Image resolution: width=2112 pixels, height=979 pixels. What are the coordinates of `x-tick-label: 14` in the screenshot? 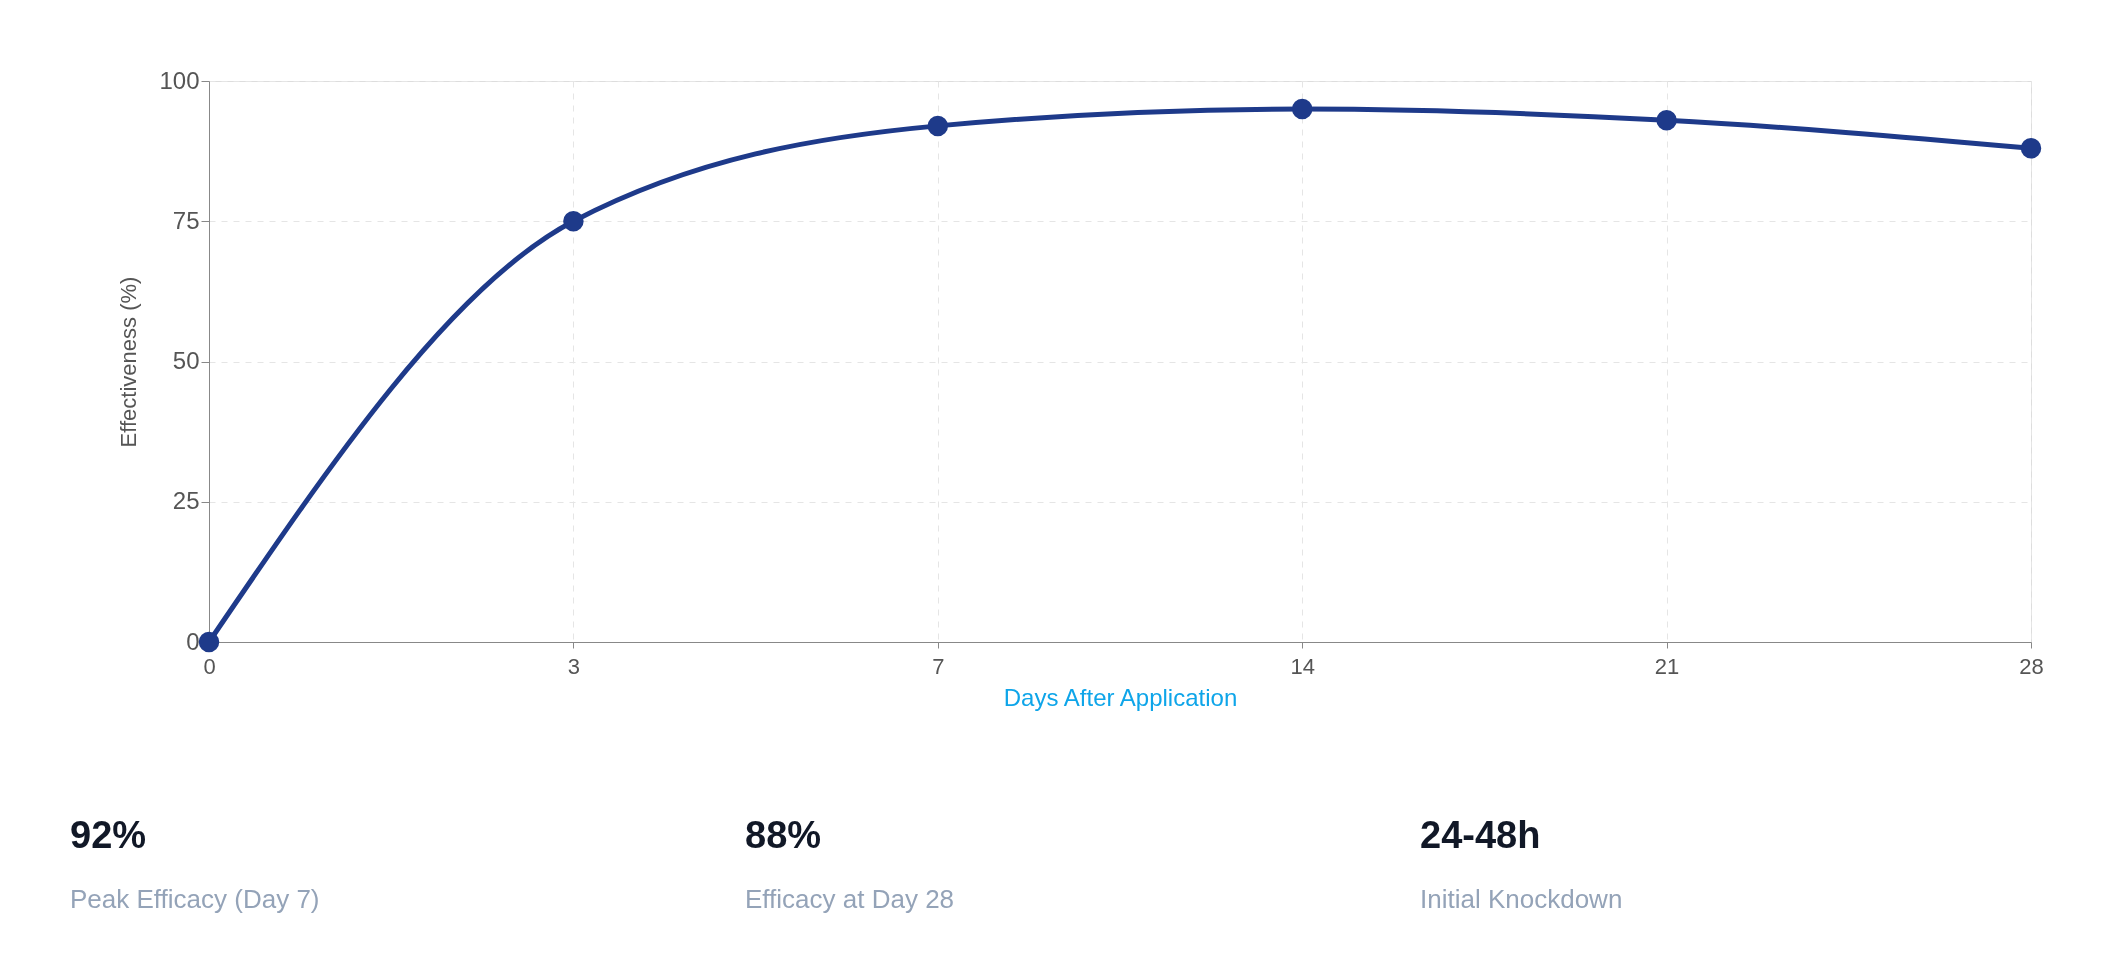 It's located at (1302, 666).